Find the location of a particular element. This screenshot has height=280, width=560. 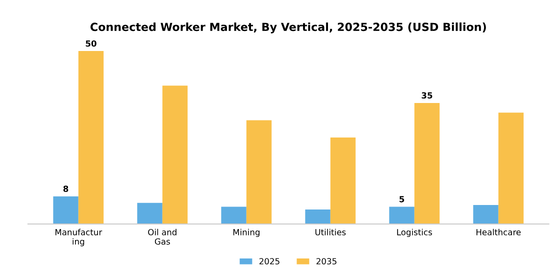

x-tick-label: Mining is located at coordinates (246, 232).